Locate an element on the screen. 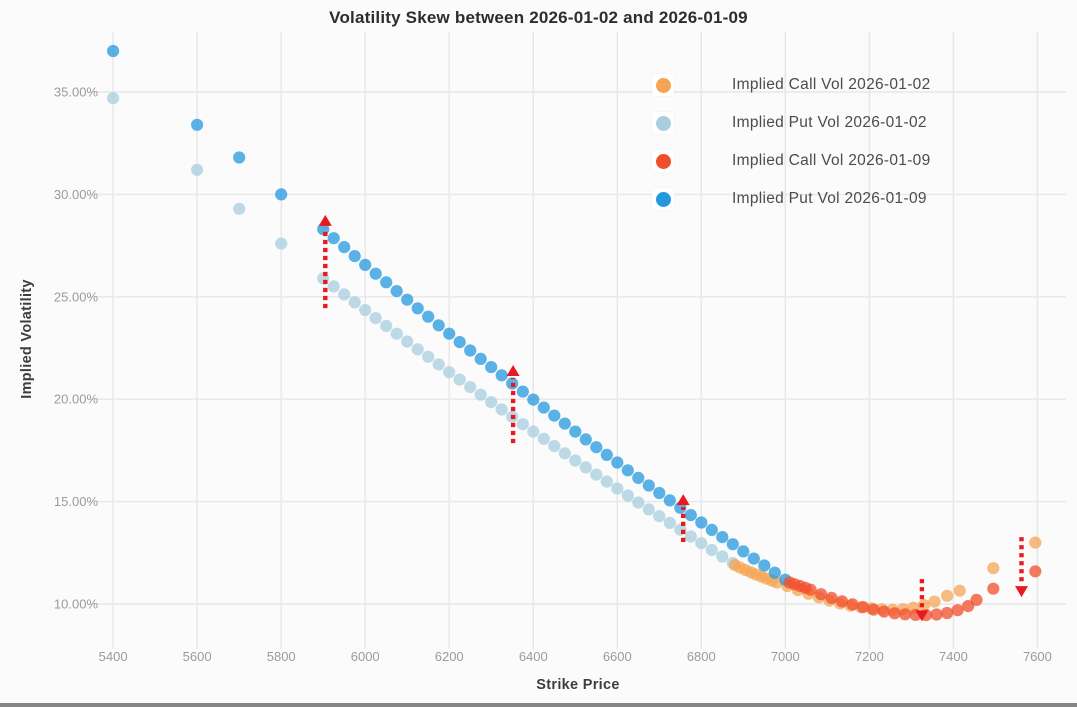  legend-item-implied-put-vol-2026-01-09: Implied Put Vol 2026-01-09 is located at coordinates (791, 199).